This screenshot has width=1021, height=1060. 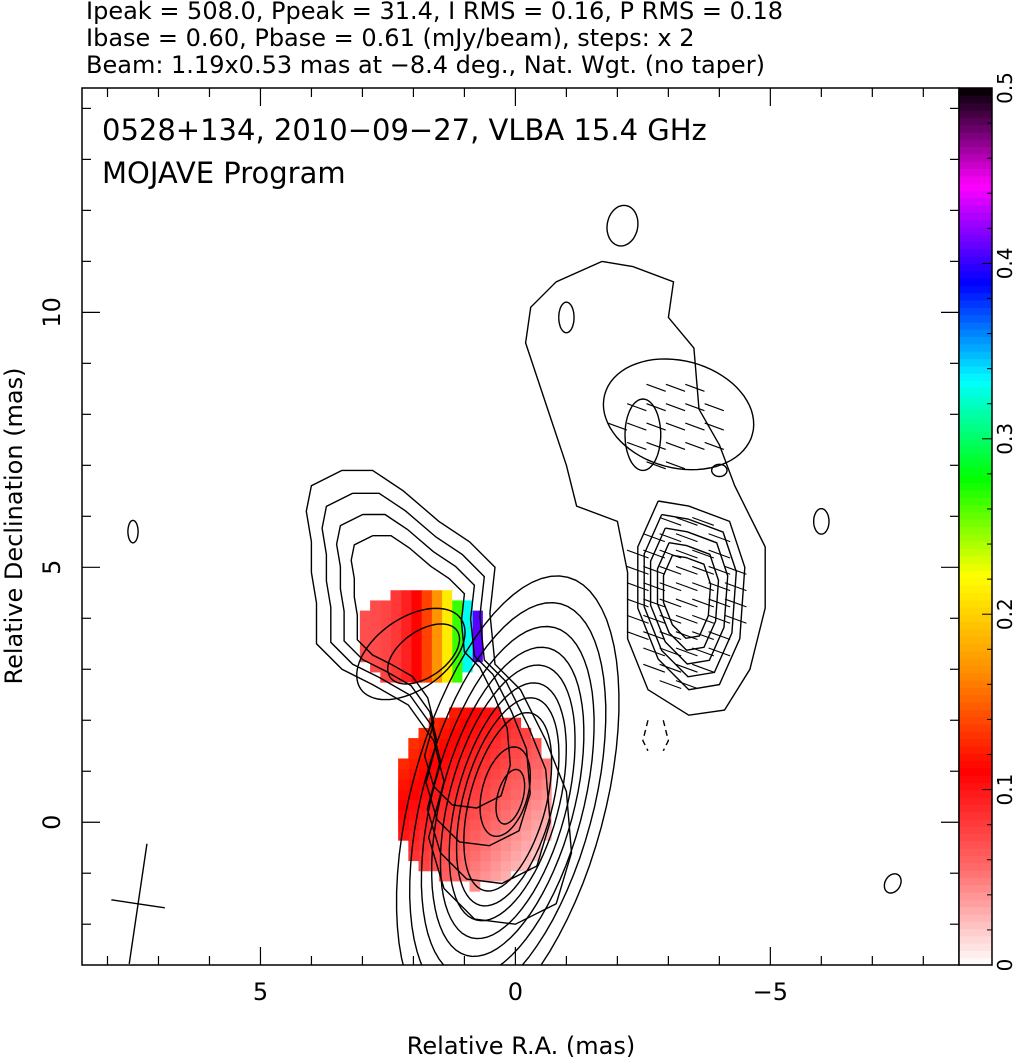 What do you see at coordinates (423, 654) in the screenshot?
I see `jet-knot-contour` at bounding box center [423, 654].